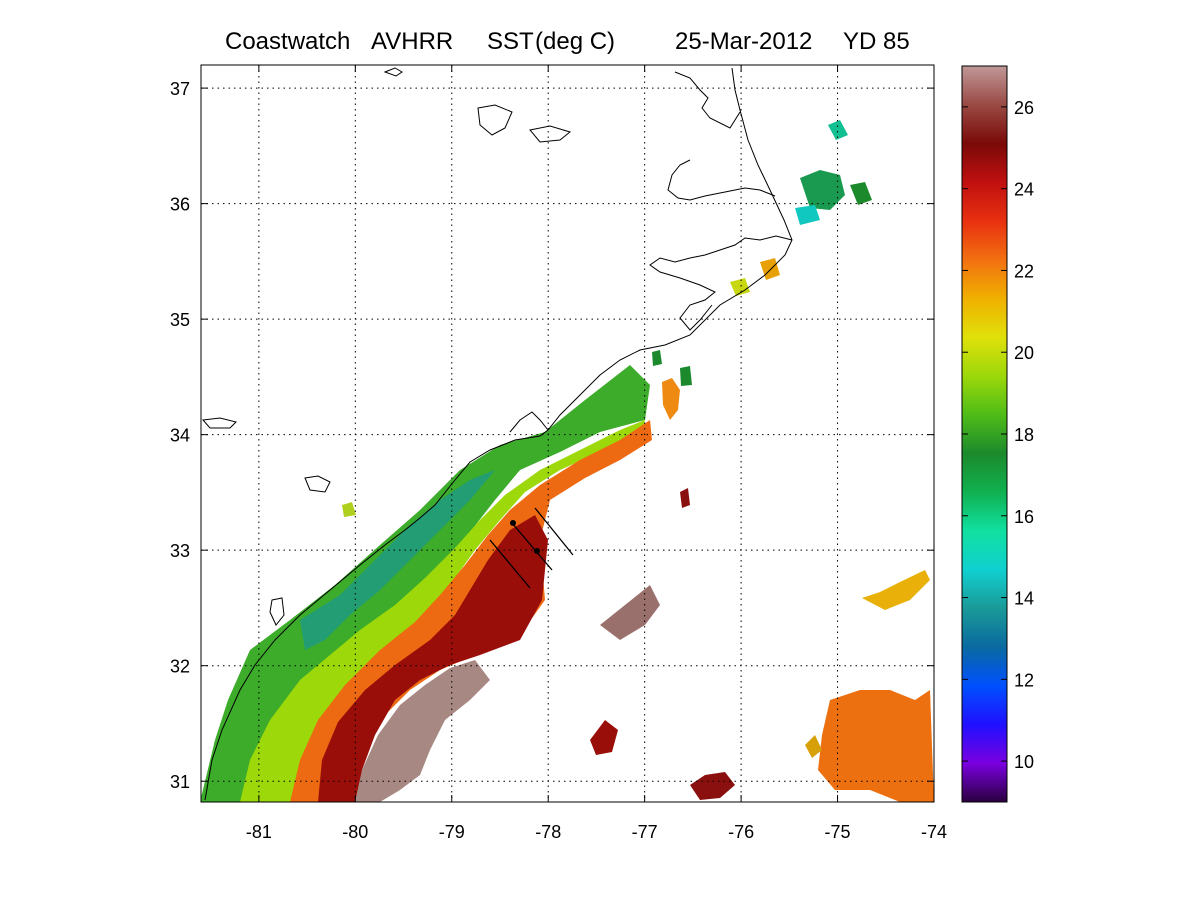  I want to click on x-tick-label: -80, so click(355, 832).